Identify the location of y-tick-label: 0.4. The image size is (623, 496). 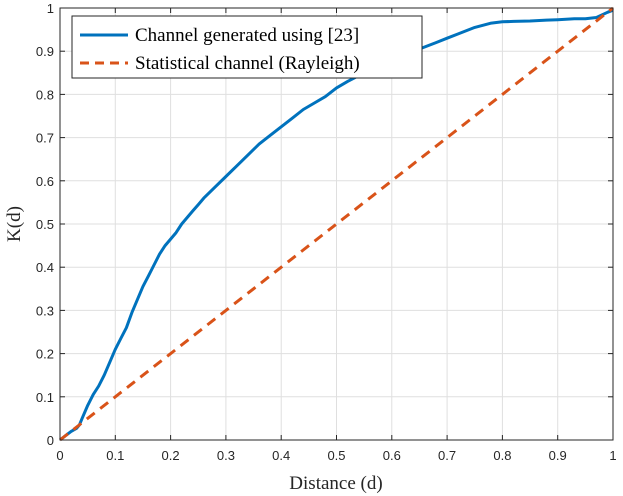
(45, 267).